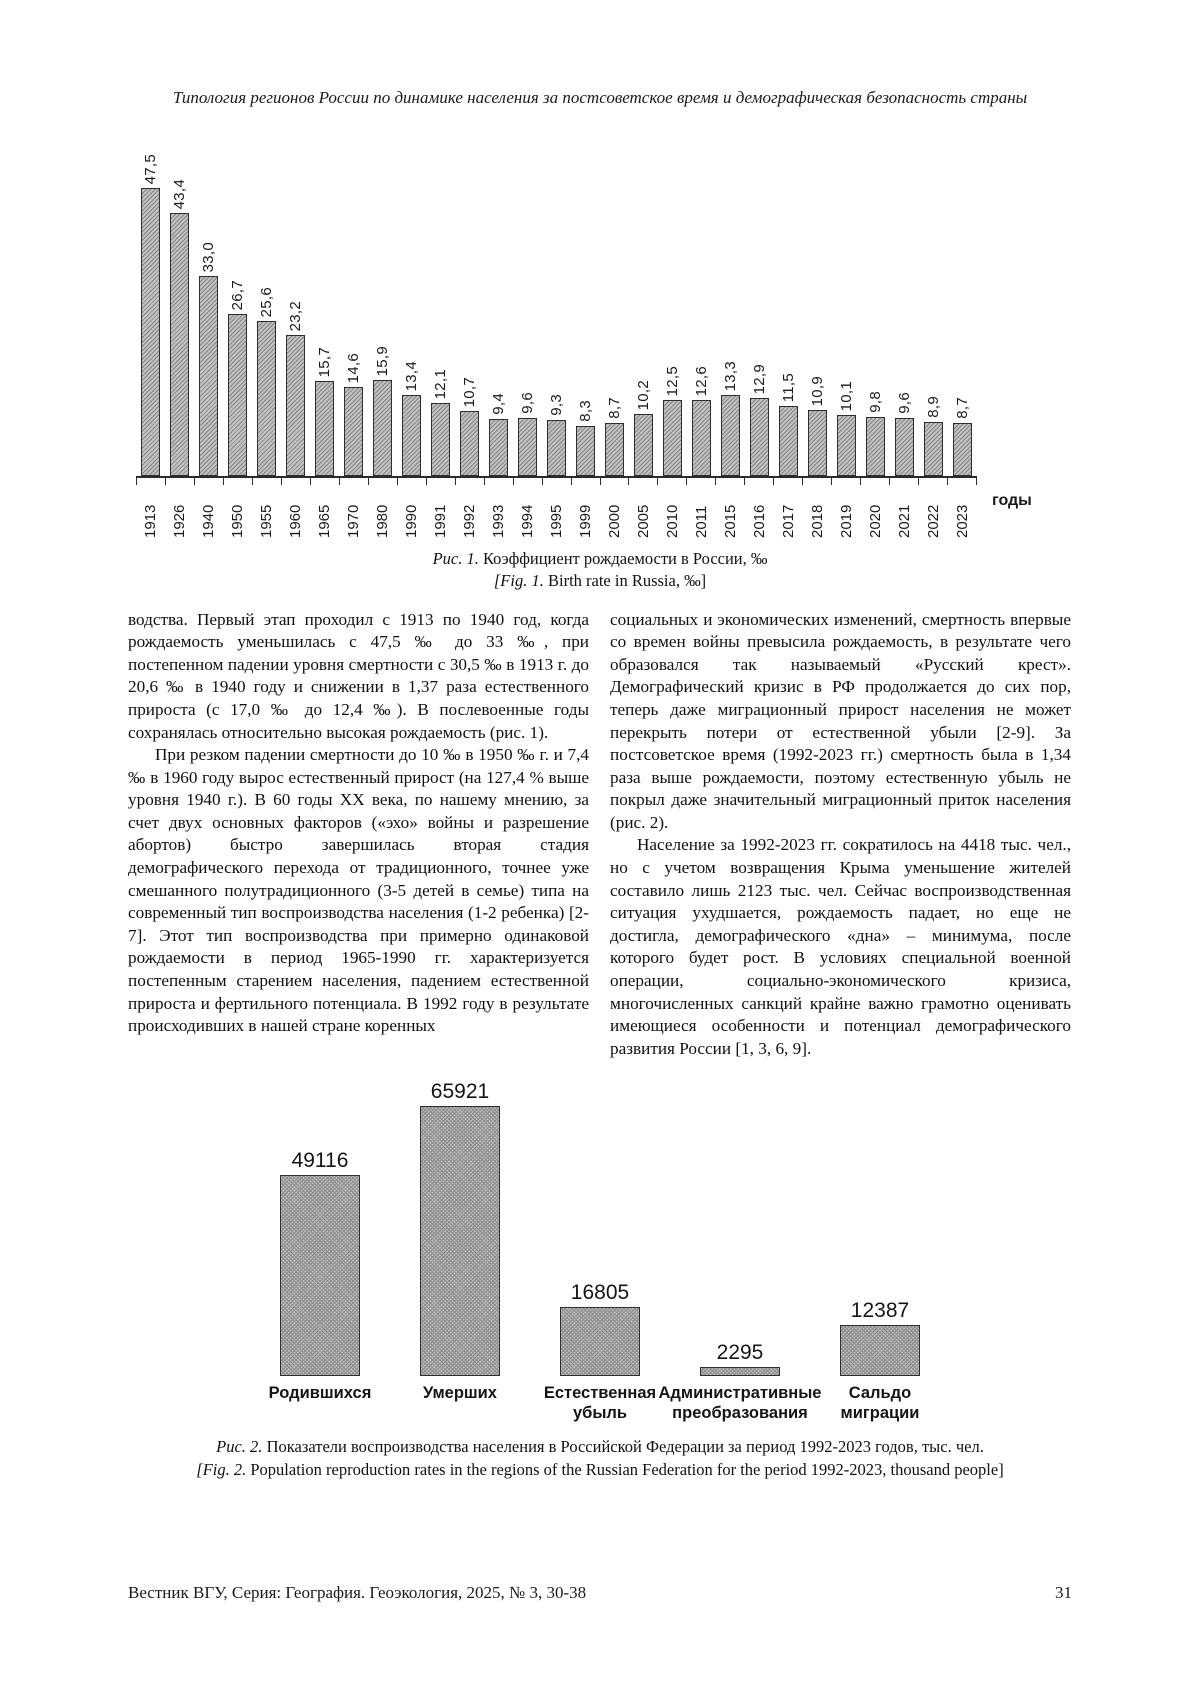 Image resolution: width=1200 pixels, height=1698 pixels. What do you see at coordinates (208, 256) in the screenshot?
I see `fig1-bar-value-label: 33,0` at bounding box center [208, 256].